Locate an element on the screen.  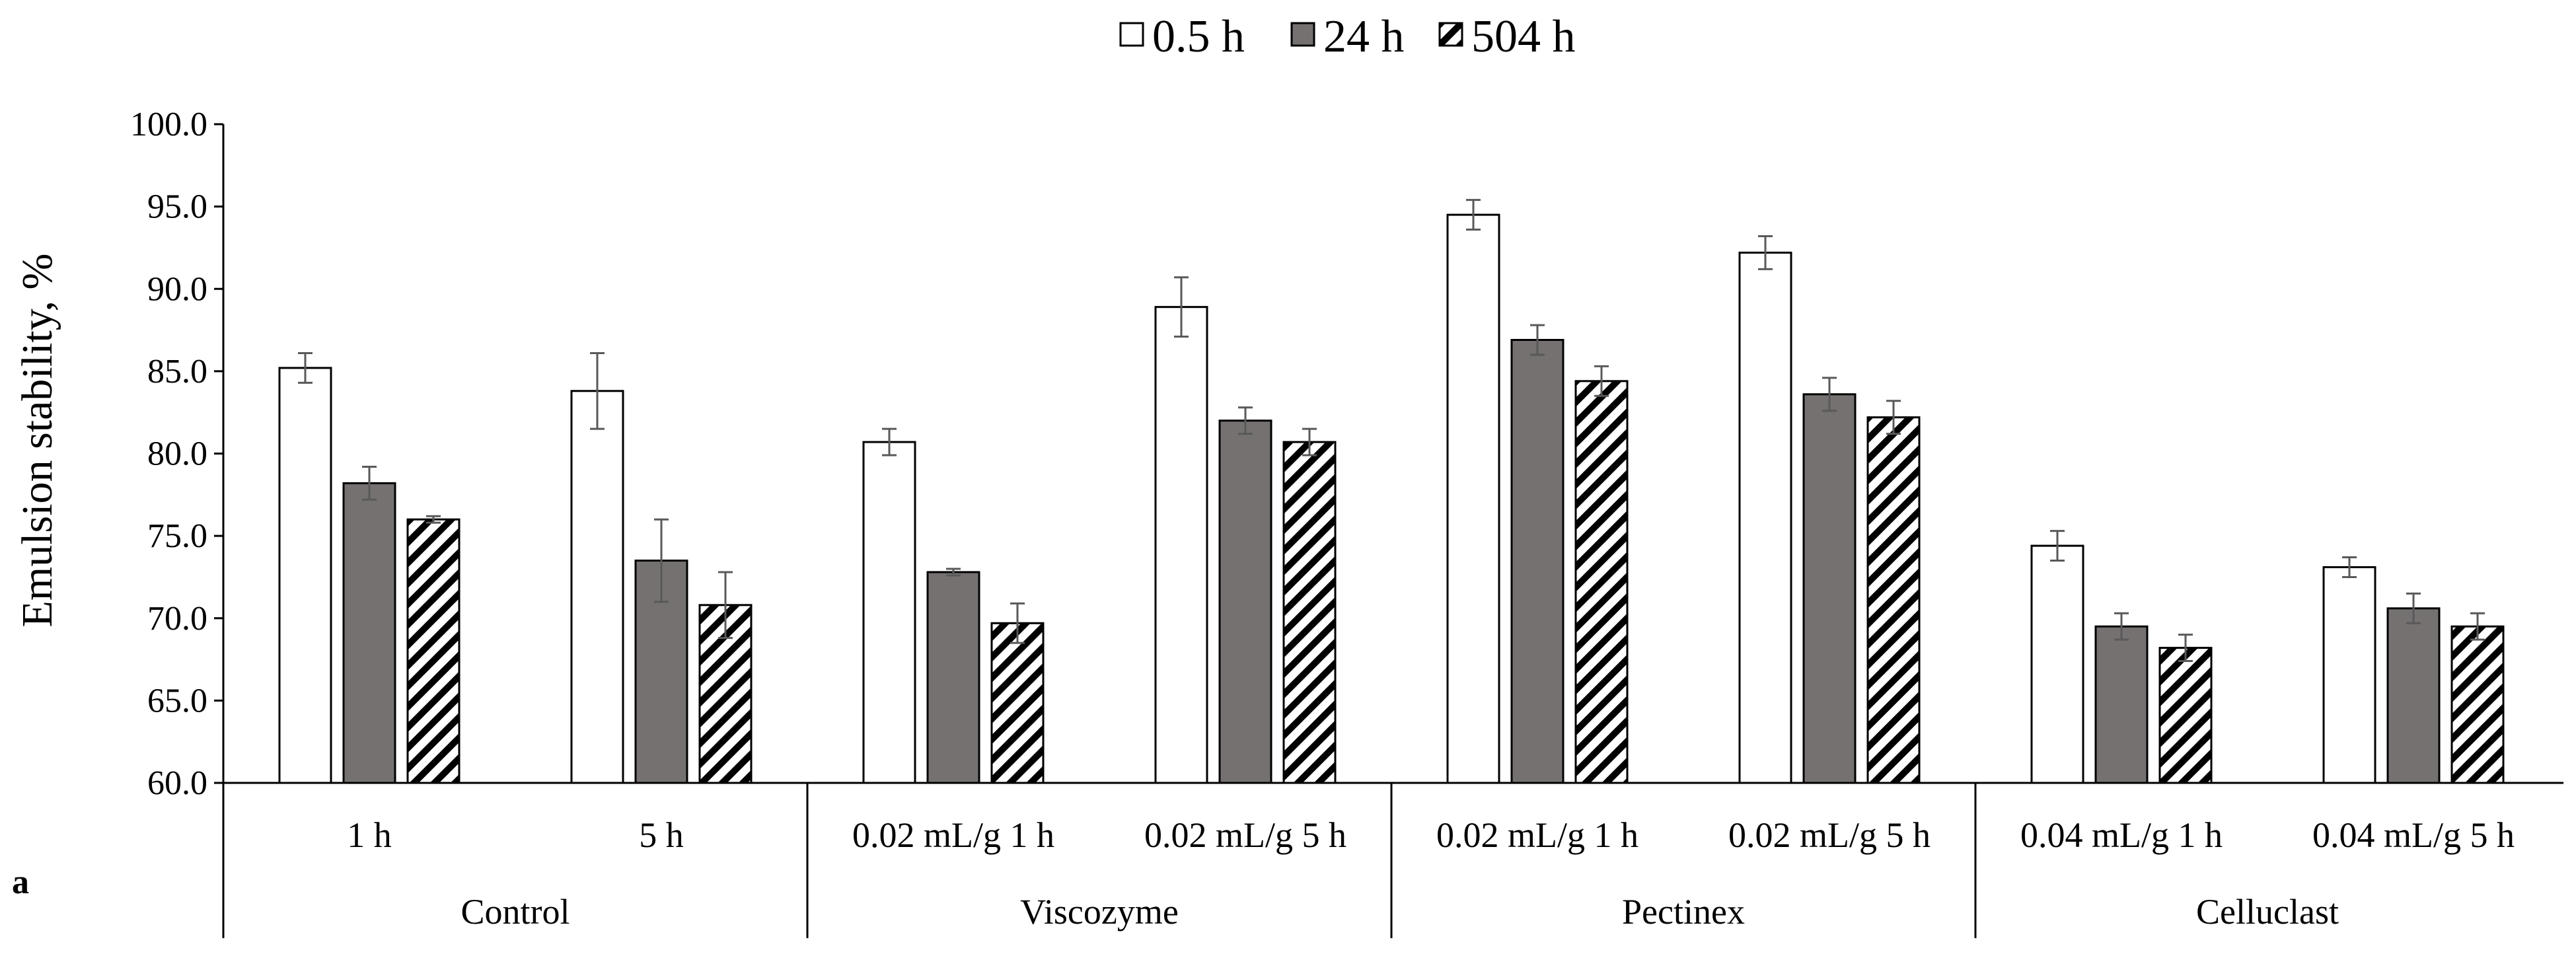
x-group-label: Pectinex is located at coordinates (1683, 912).